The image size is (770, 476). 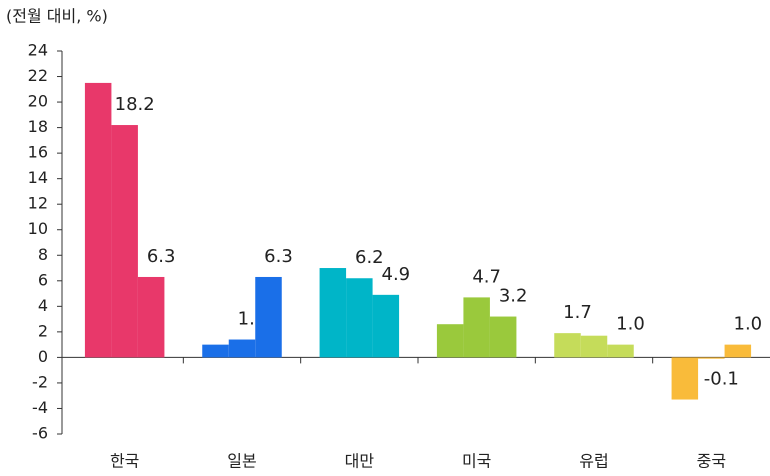 What do you see at coordinates (43, 279) in the screenshot?
I see `y-tick-label: 6` at bounding box center [43, 279].